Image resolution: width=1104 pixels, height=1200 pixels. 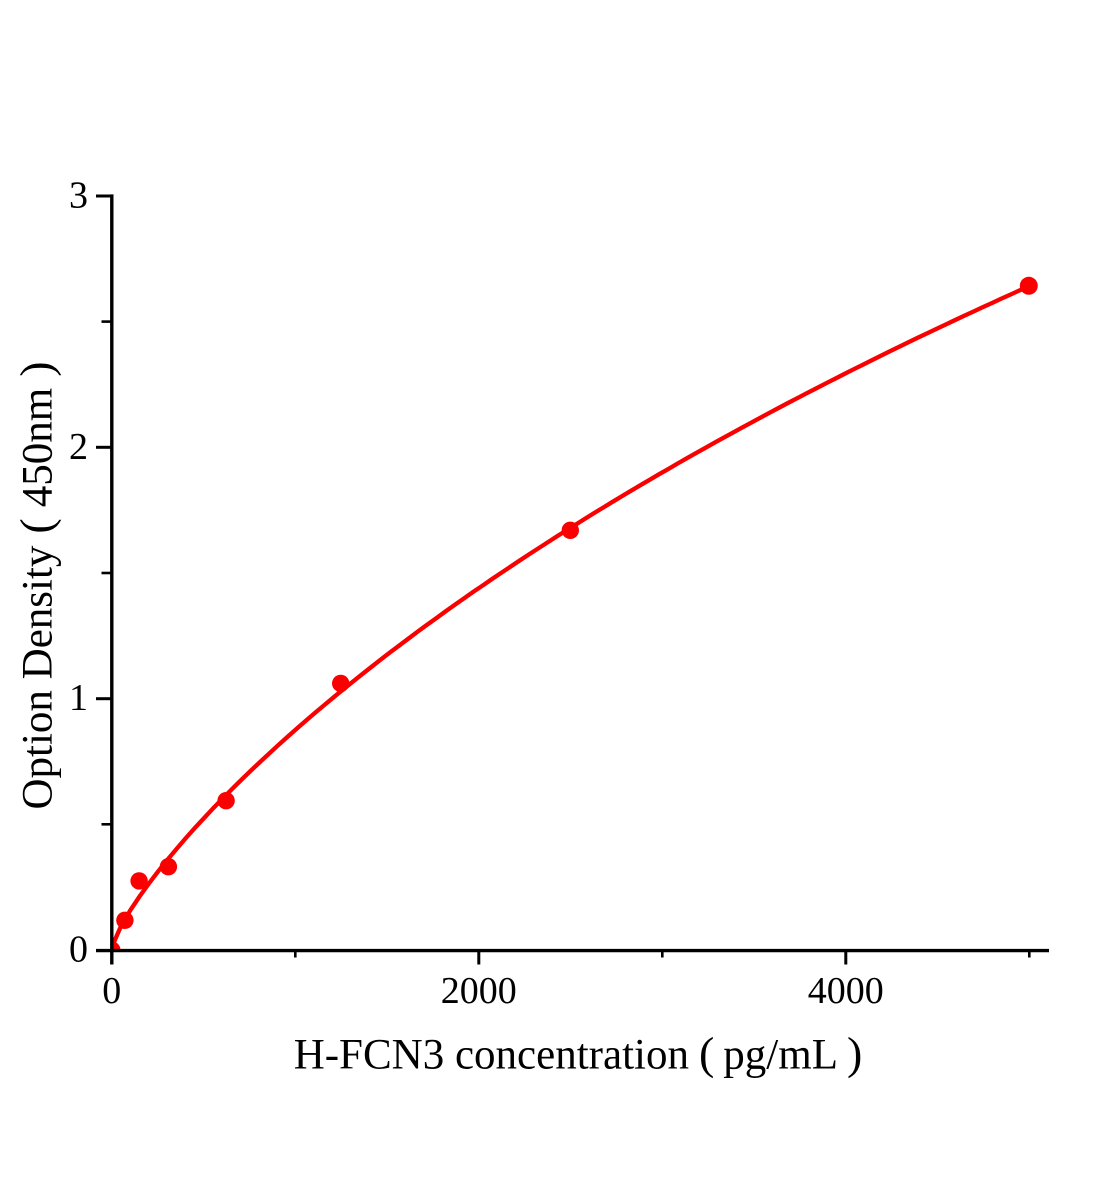 What do you see at coordinates (78, 447) in the screenshot?
I see `svg-text: 2` at bounding box center [78, 447].